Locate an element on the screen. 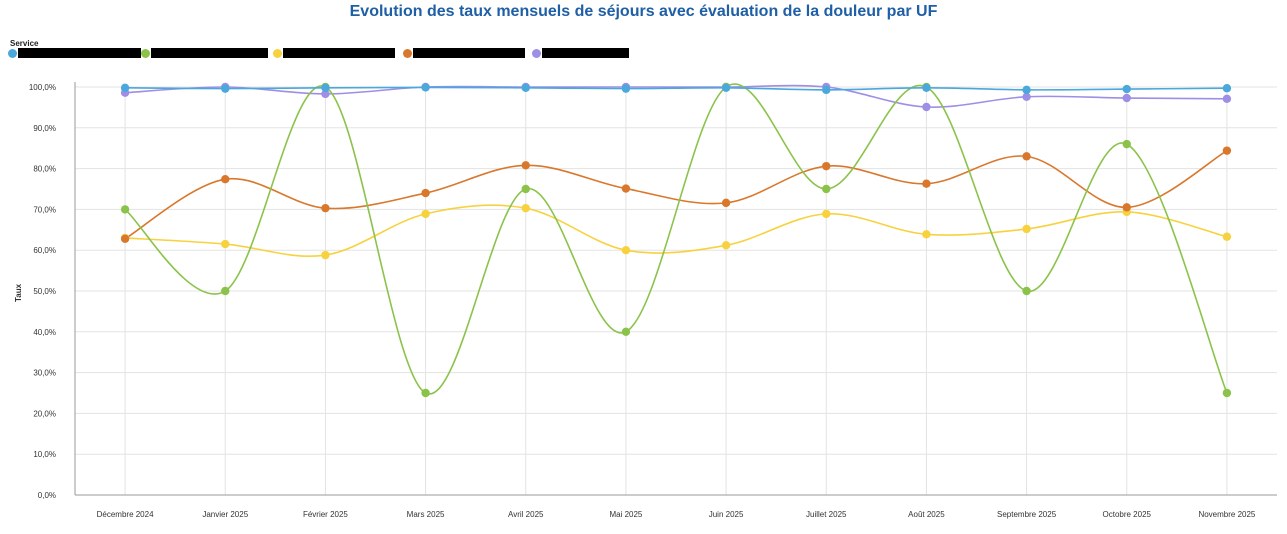  y-tick-label: 80,0% is located at coordinates (44, 169).